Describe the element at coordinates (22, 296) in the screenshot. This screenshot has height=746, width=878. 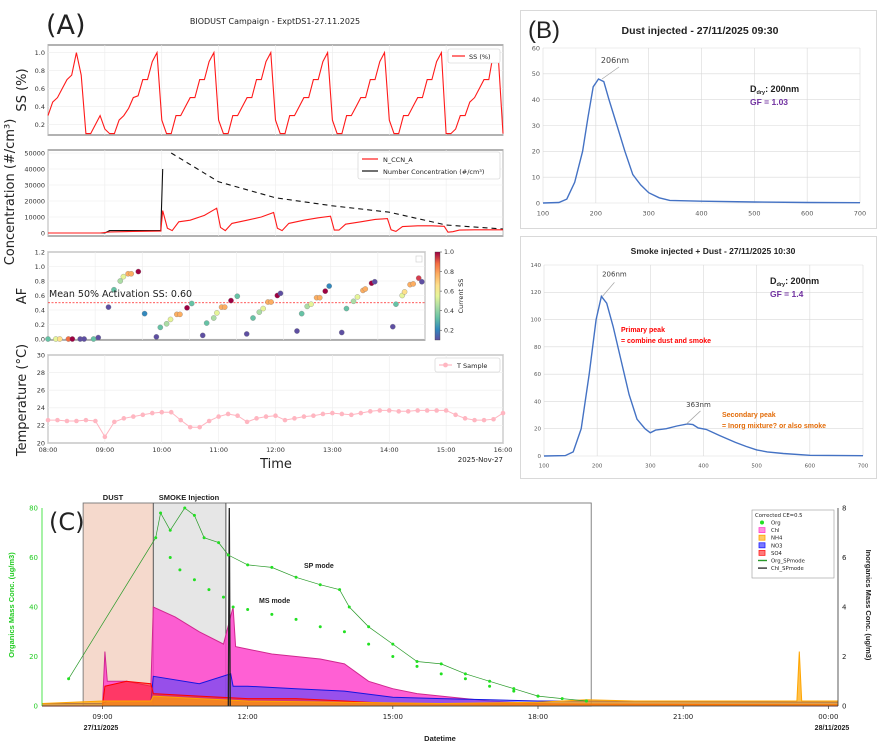
I see `af-ylabel: AF` at that location.